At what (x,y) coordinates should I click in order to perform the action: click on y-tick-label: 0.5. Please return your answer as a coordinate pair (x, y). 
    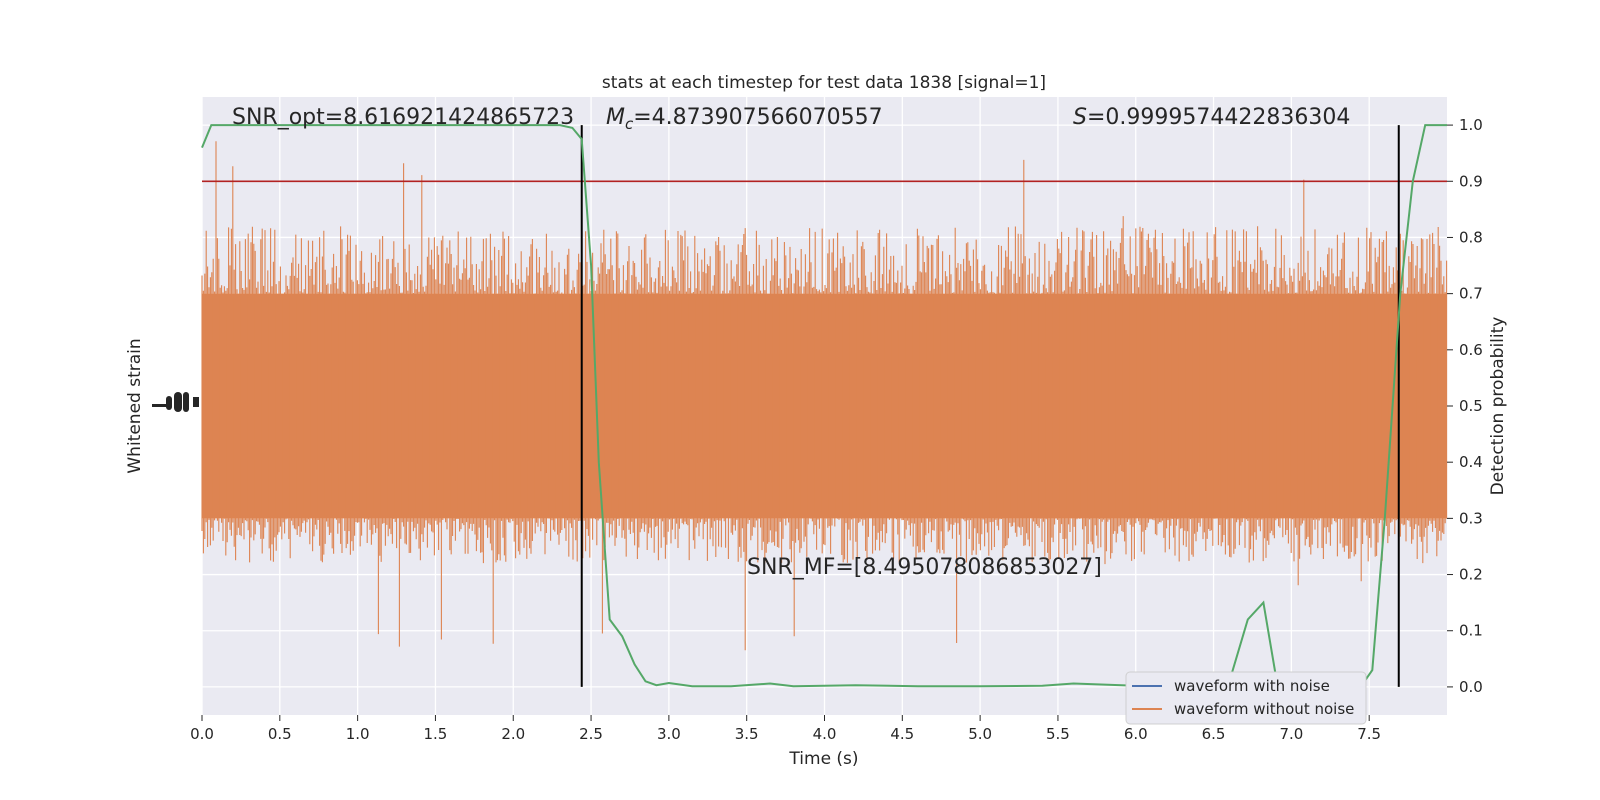
    Looking at the image, I should click on (1471, 406).